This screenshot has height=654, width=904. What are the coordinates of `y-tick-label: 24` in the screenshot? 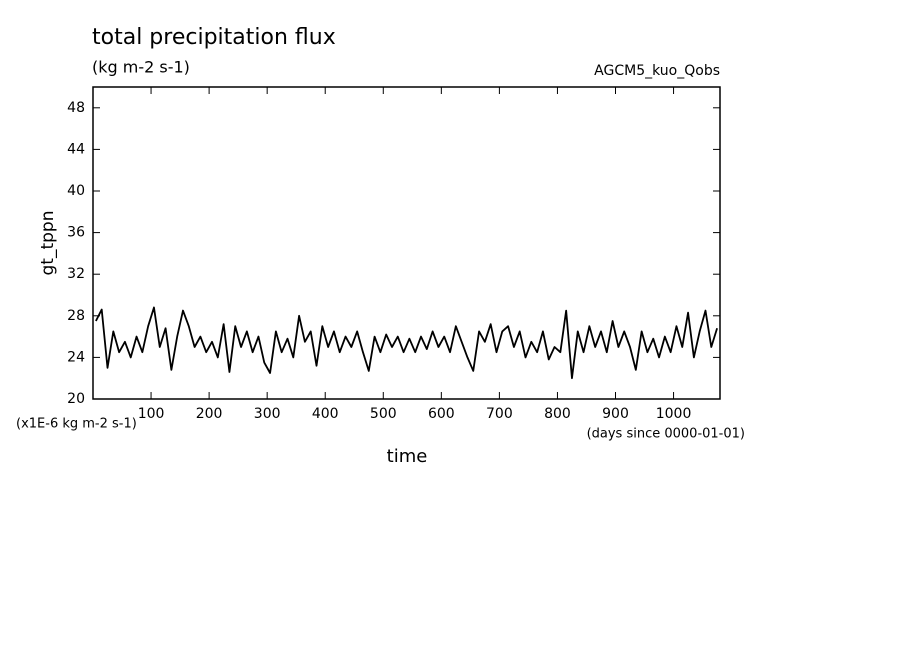 It's located at (76, 357).